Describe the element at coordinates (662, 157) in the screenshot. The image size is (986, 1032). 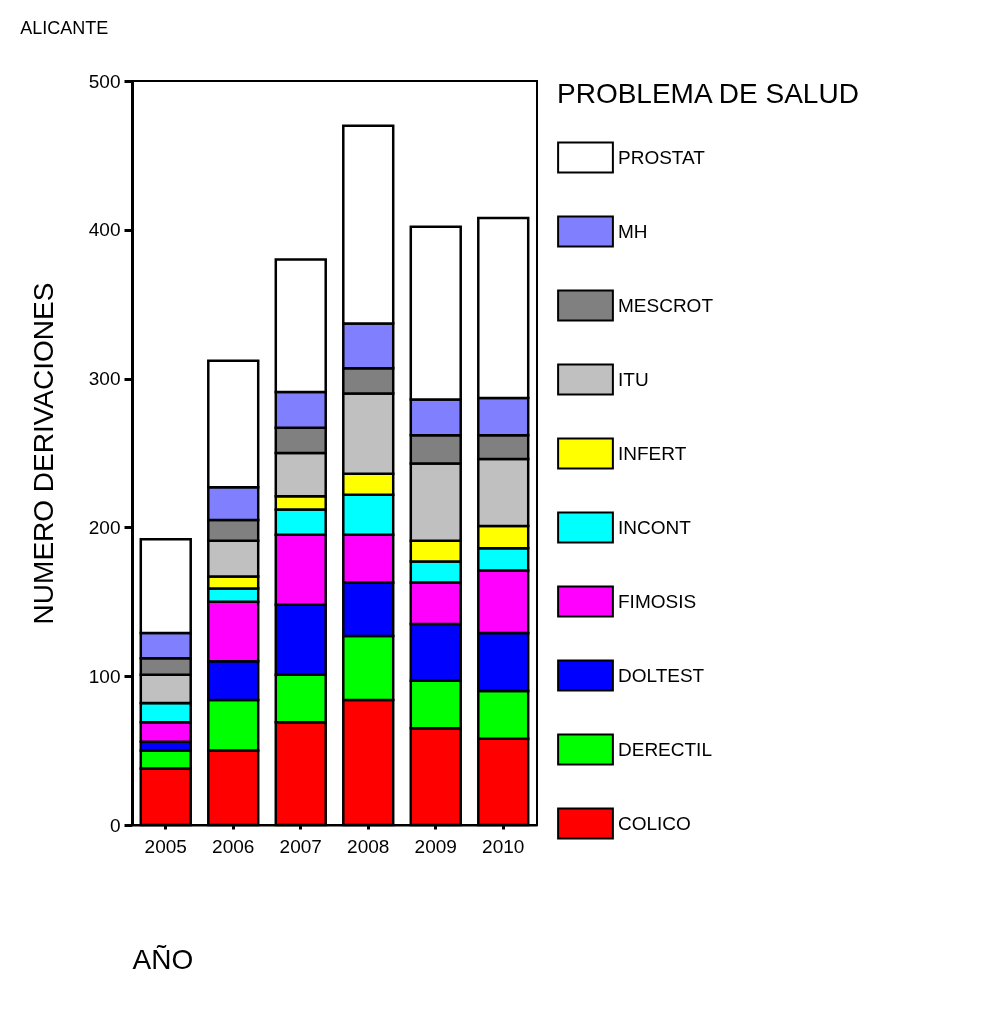
I see `legend-label: PROSTAT` at that location.